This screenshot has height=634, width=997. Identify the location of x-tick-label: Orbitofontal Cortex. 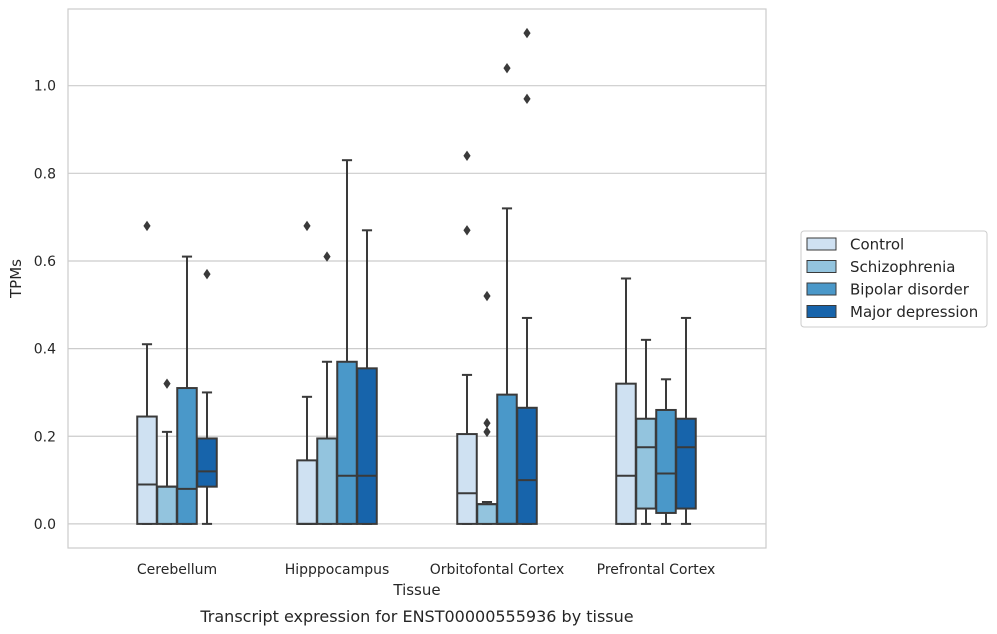
(497, 570).